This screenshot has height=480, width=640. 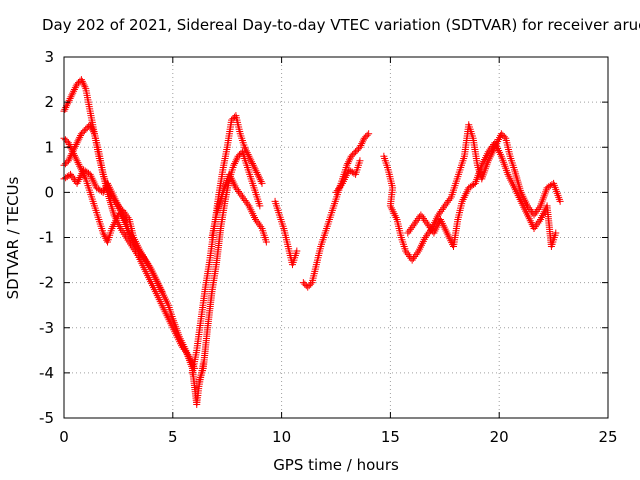 I want to click on y-tick-label: -4, so click(x=46, y=373).